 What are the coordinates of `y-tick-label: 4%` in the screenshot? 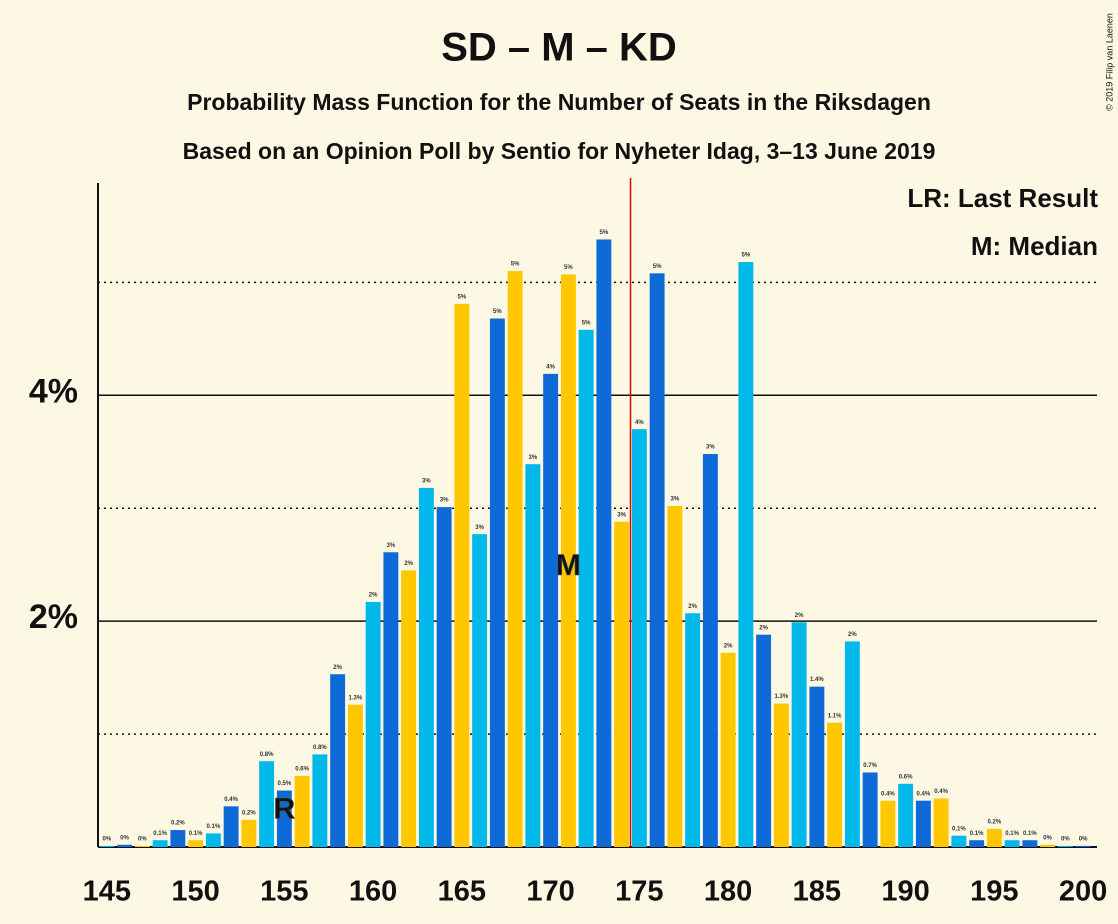 It's located at (53, 391).